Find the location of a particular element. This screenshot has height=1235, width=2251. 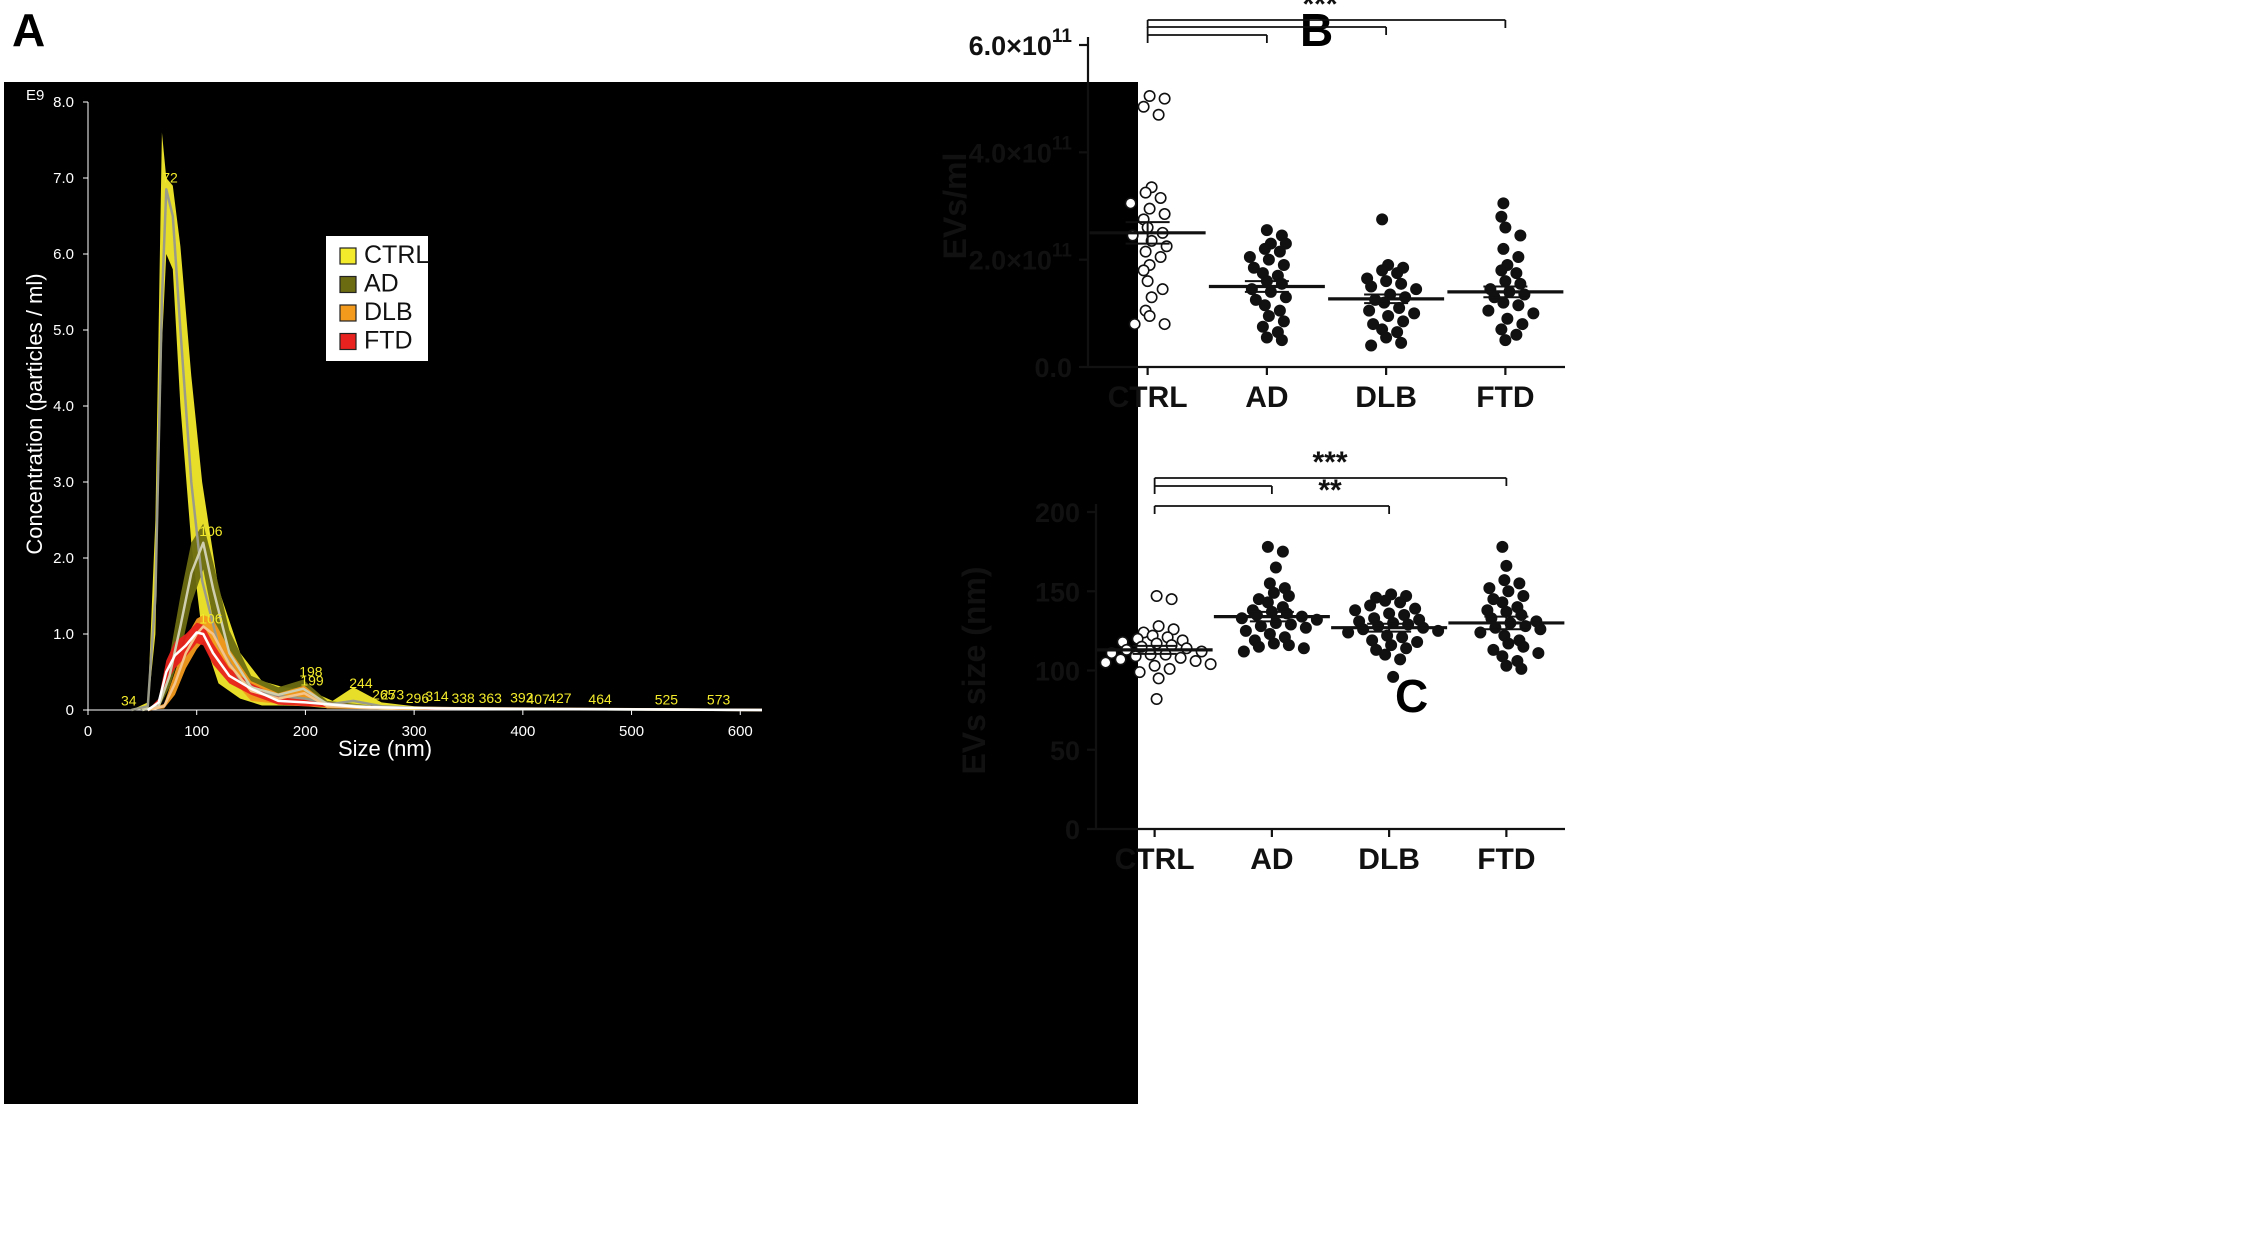

nta-y-tick-label: 0 is located at coordinates (70, 710).